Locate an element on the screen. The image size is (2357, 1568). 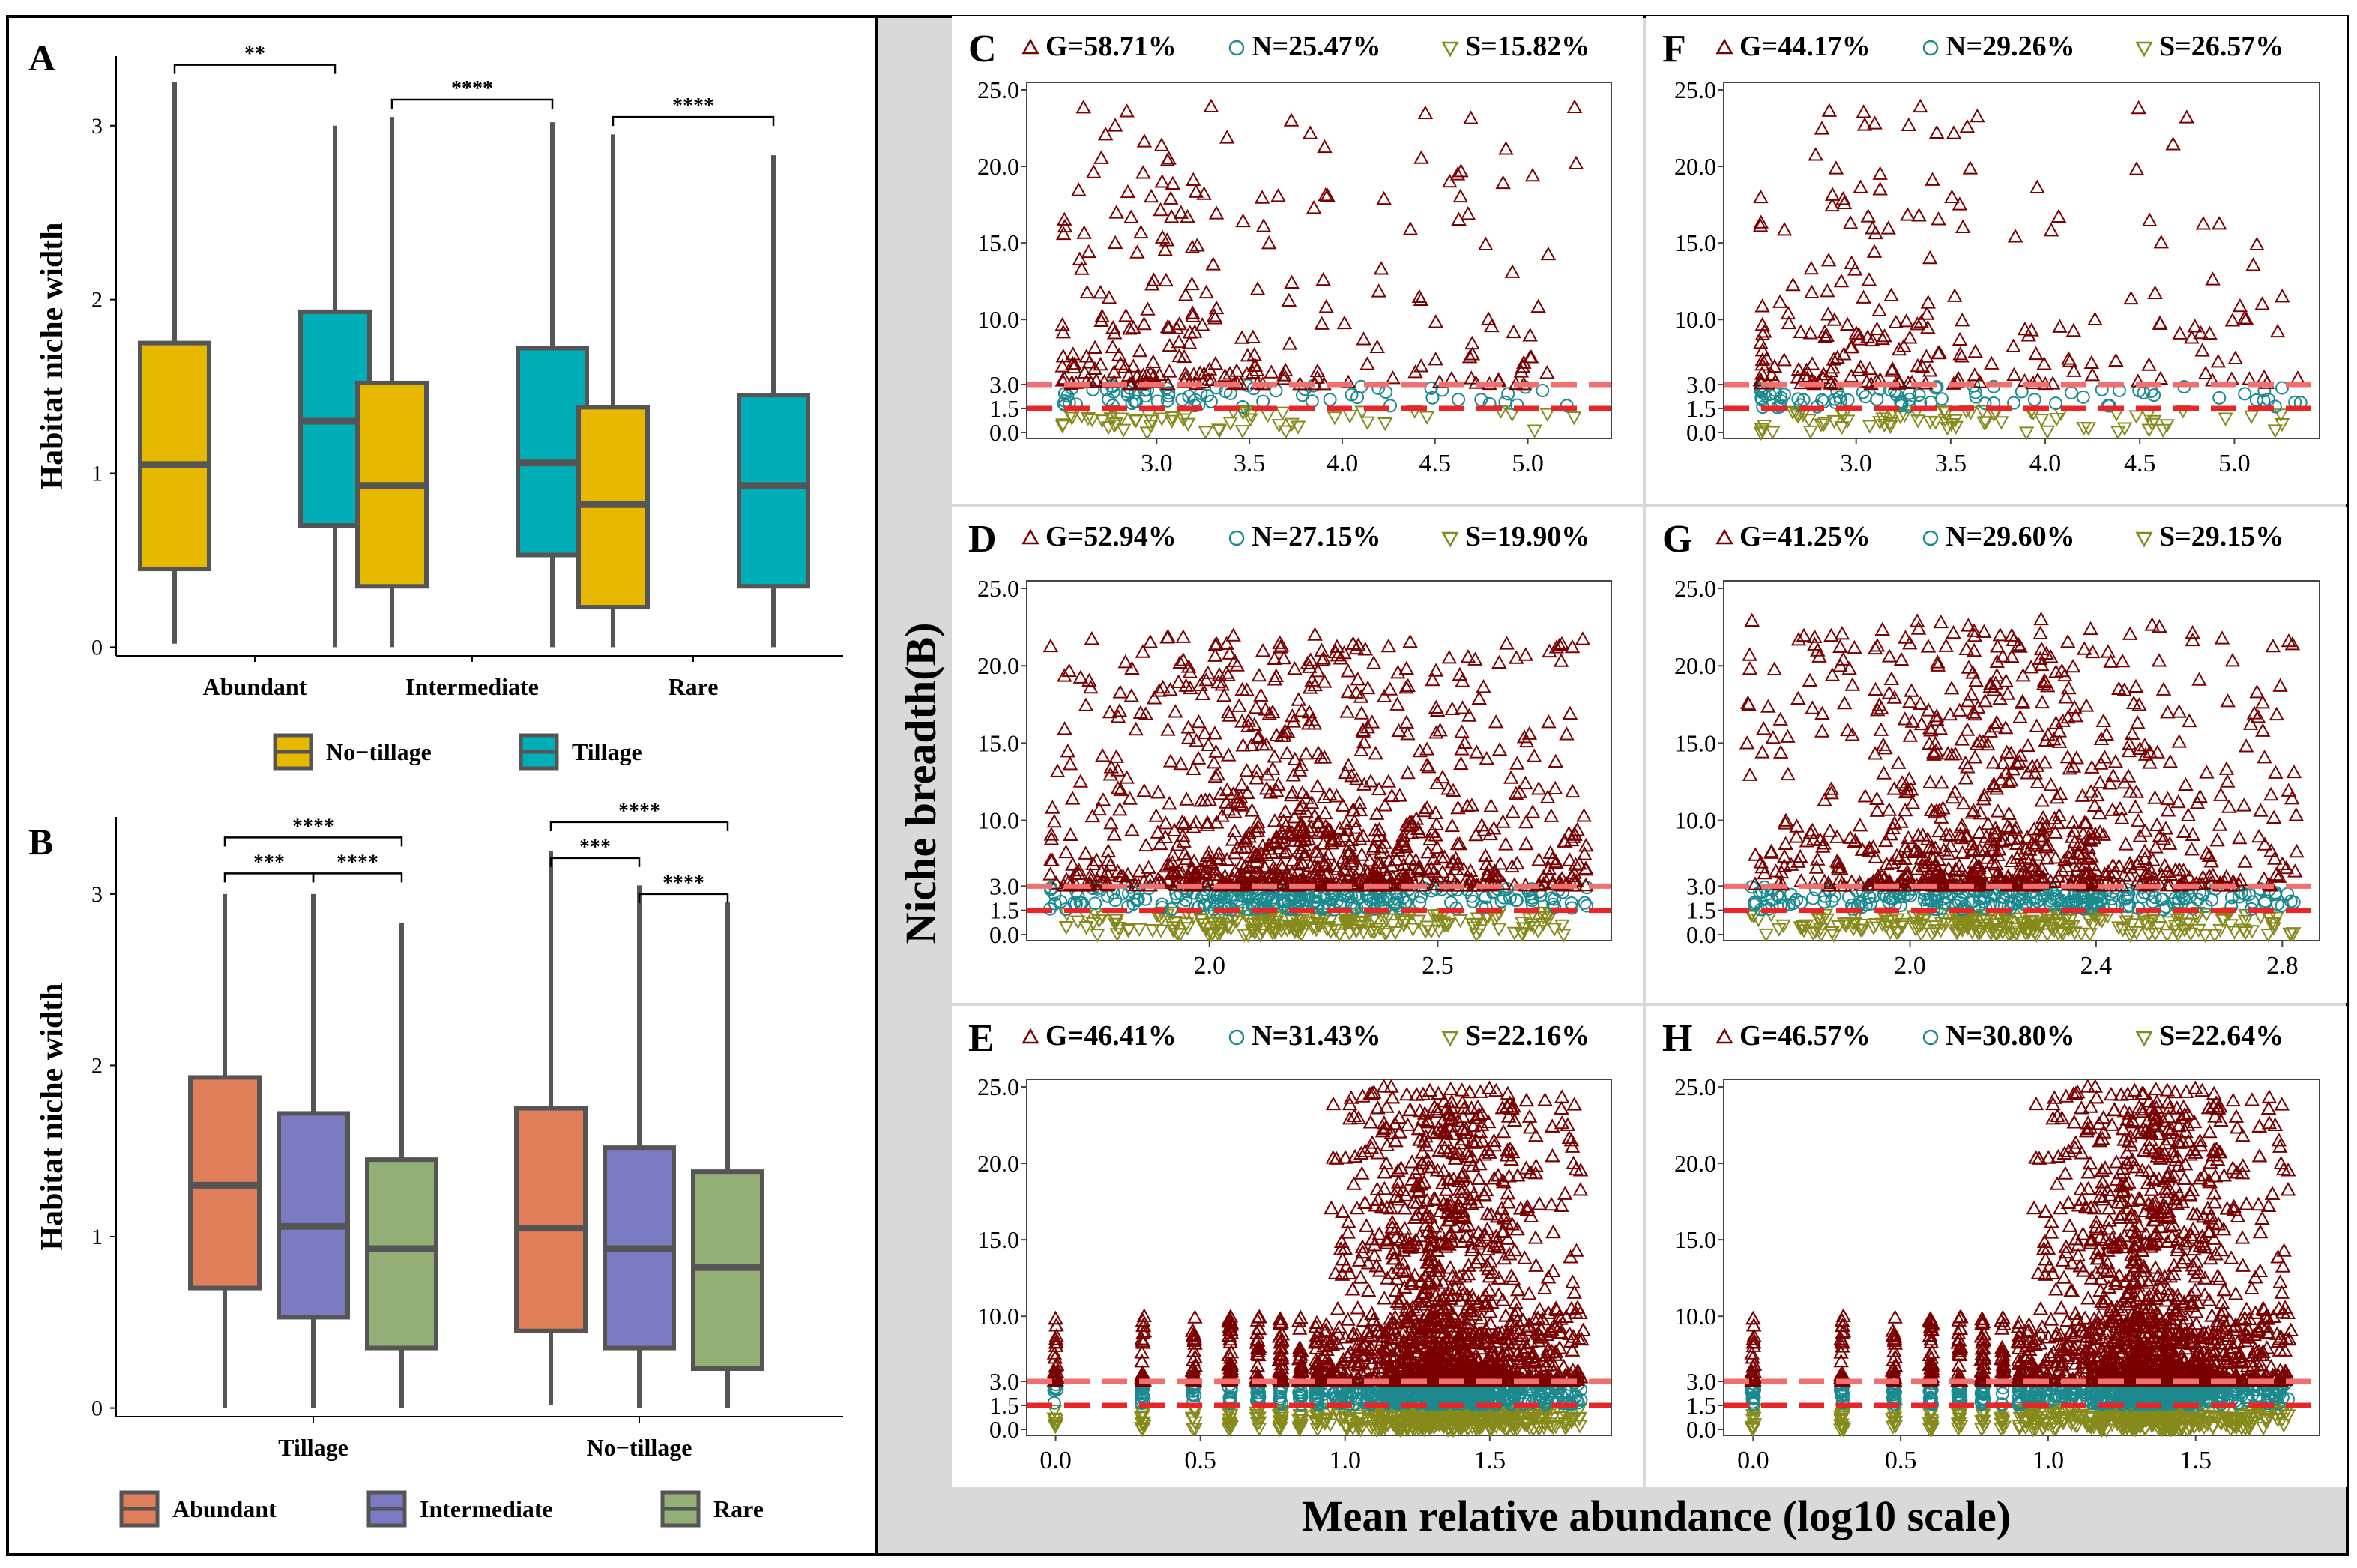
legend-label: N=29.26% is located at coordinates (2010, 46).